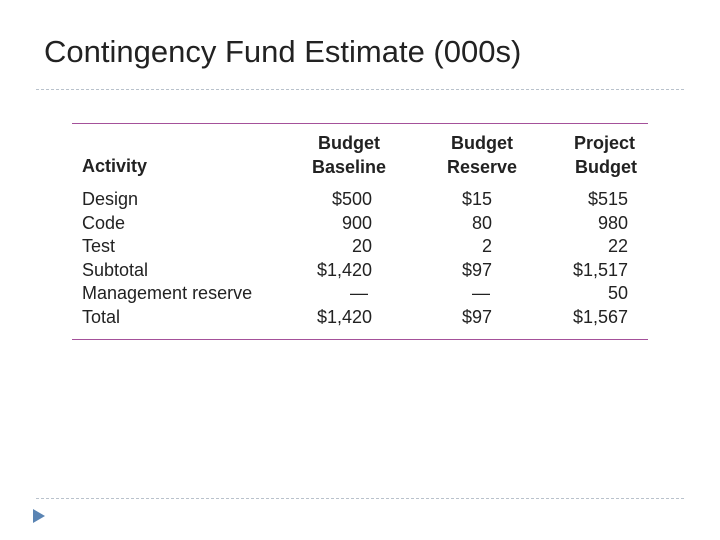  I want to click on row-code-reserve: 80, so click(481, 222).